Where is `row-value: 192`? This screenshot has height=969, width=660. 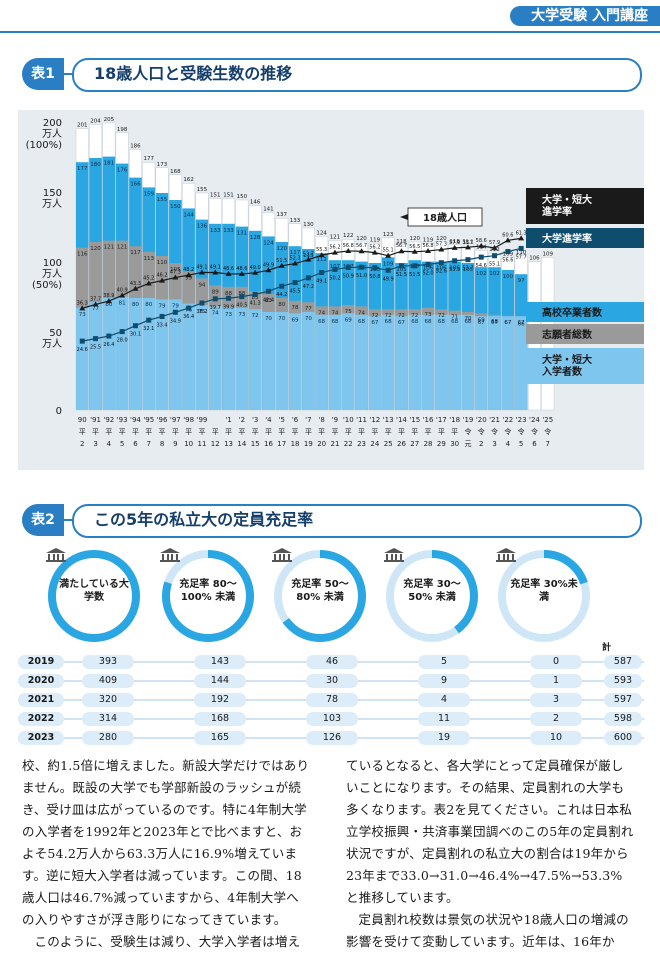 row-value: 192 is located at coordinates (220, 700).